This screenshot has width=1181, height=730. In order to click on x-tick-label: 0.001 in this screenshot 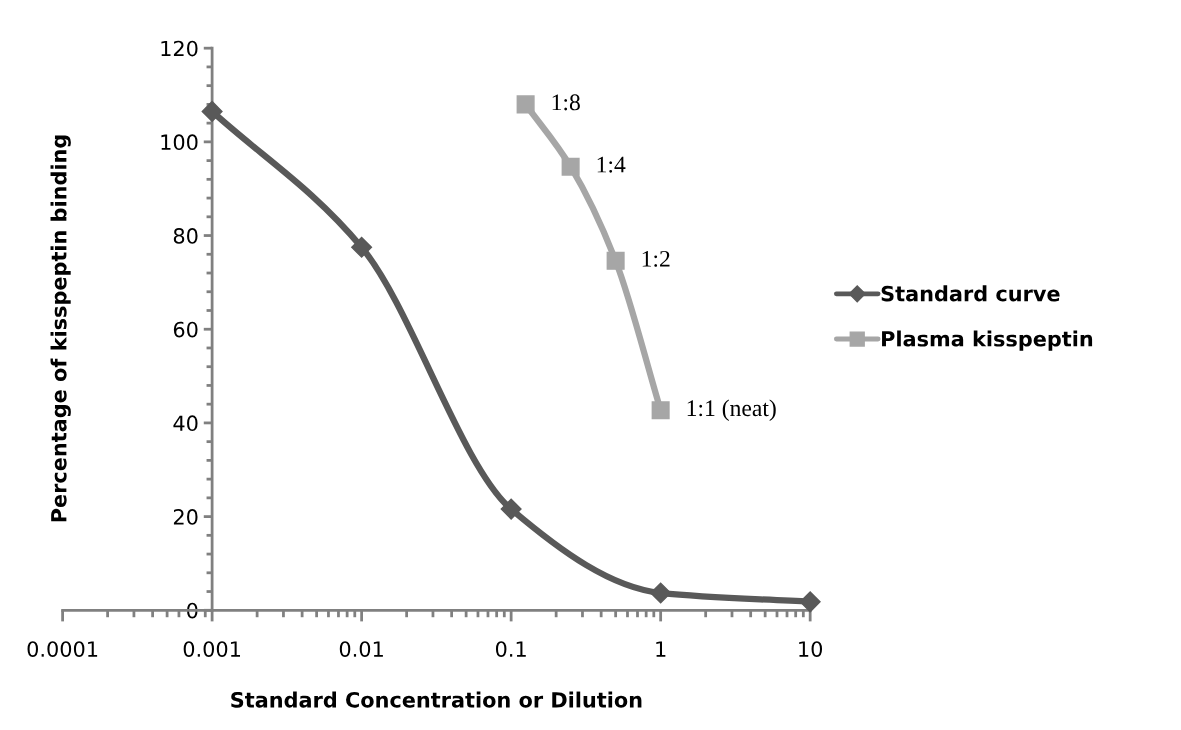, I will do `click(211, 649)`.